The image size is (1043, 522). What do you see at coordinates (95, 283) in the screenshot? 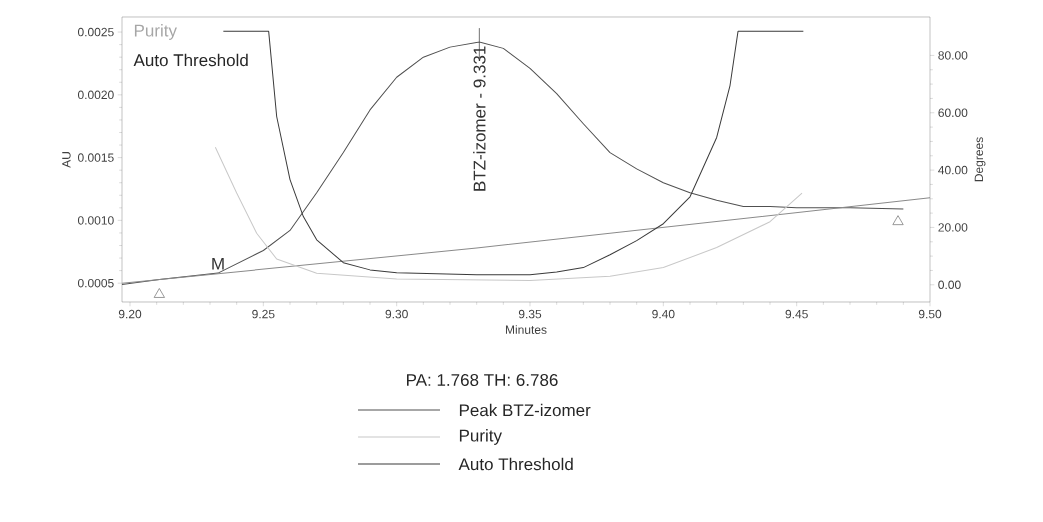
I see `y-tick-label: 0.0005` at bounding box center [95, 283].